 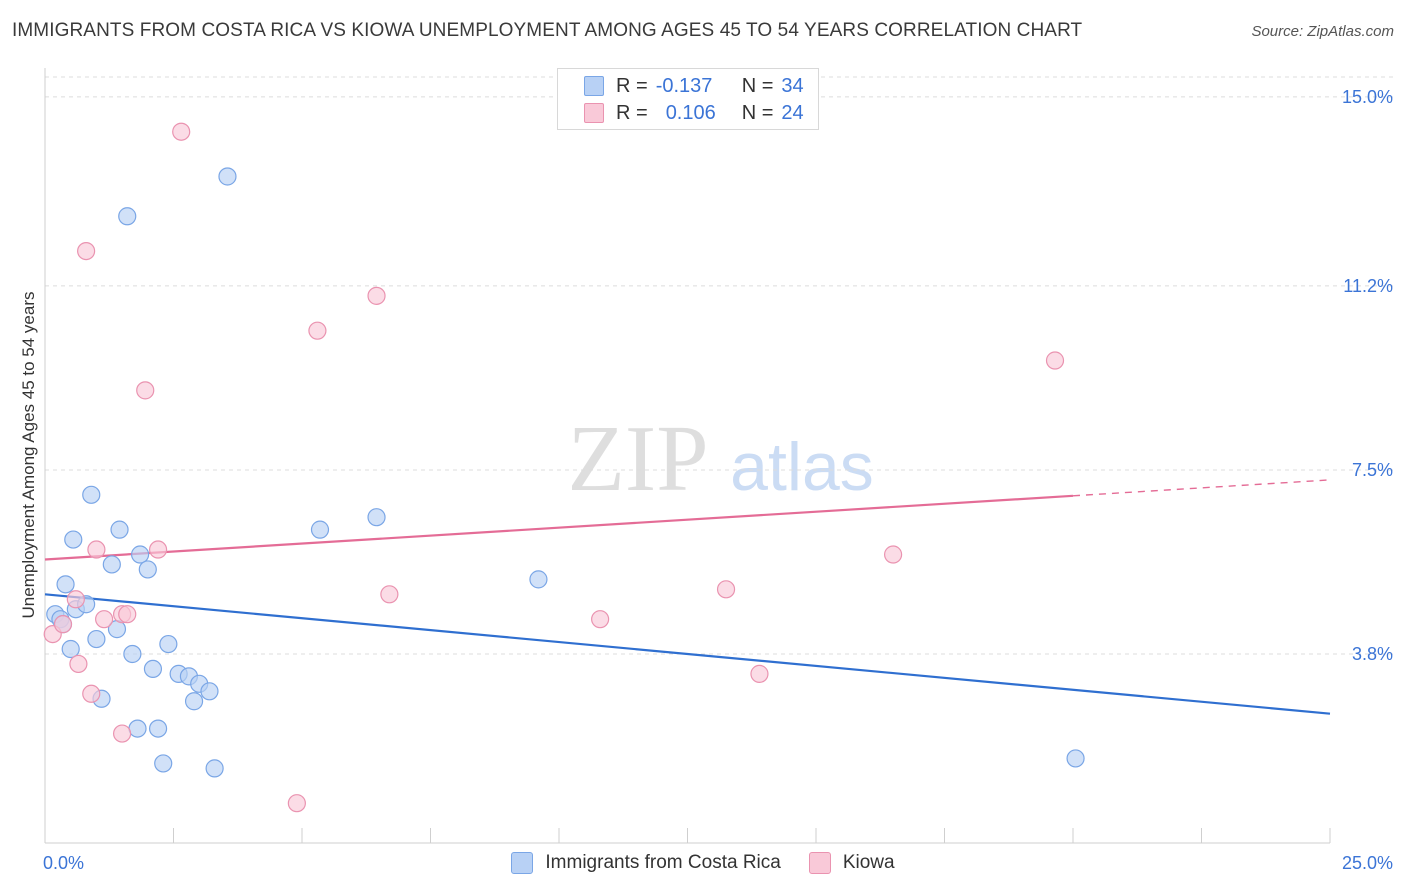 What do you see at coordinates (792, 112) in the screenshot?
I see `legend-n-value: 24` at bounding box center [792, 112].